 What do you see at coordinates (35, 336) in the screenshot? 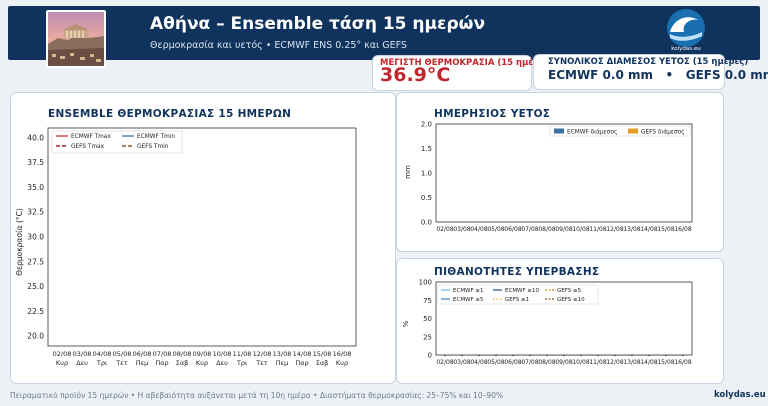
I see `temp-ytick-label: 20.0` at bounding box center [35, 336].